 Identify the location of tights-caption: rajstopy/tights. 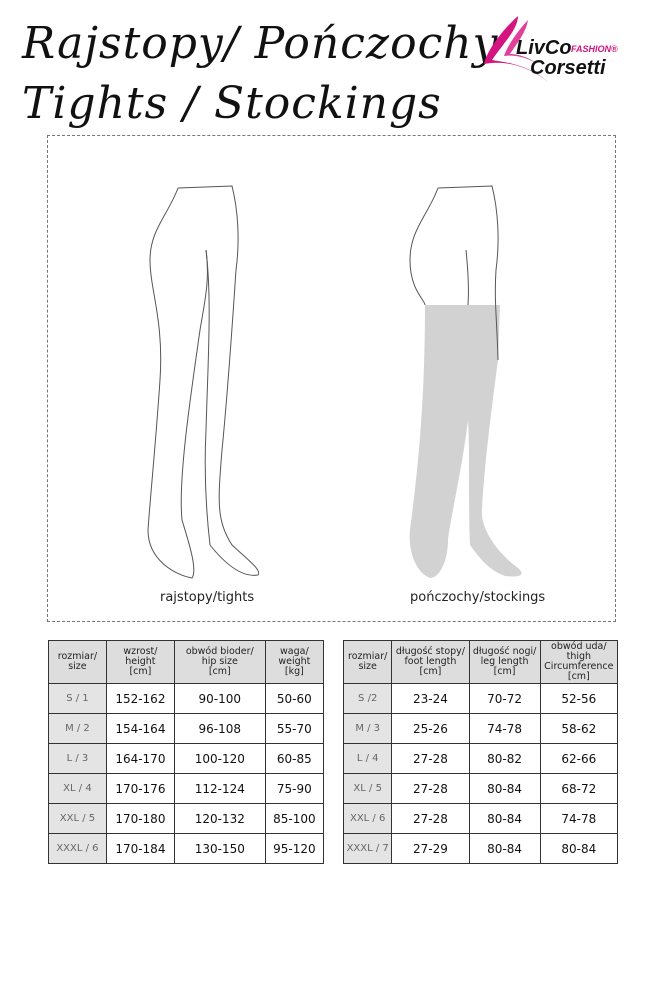
(207, 597).